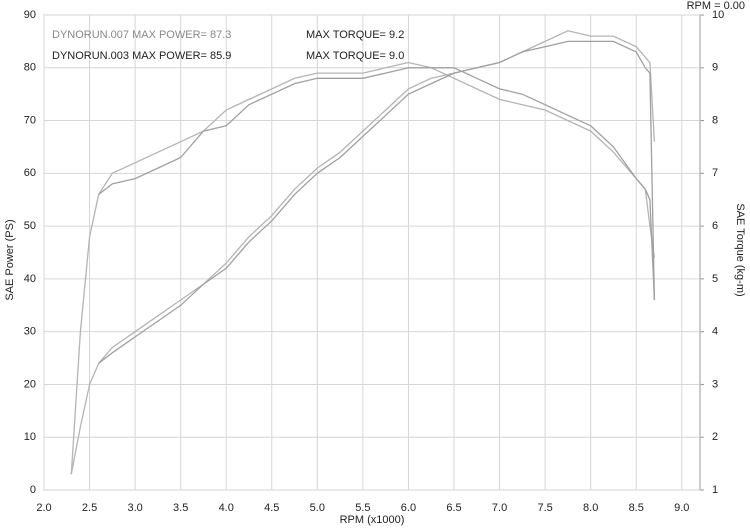 The image size is (750, 528). Describe the element at coordinates (408, 508) in the screenshot. I see `x-tick-label: 6.0` at that location.